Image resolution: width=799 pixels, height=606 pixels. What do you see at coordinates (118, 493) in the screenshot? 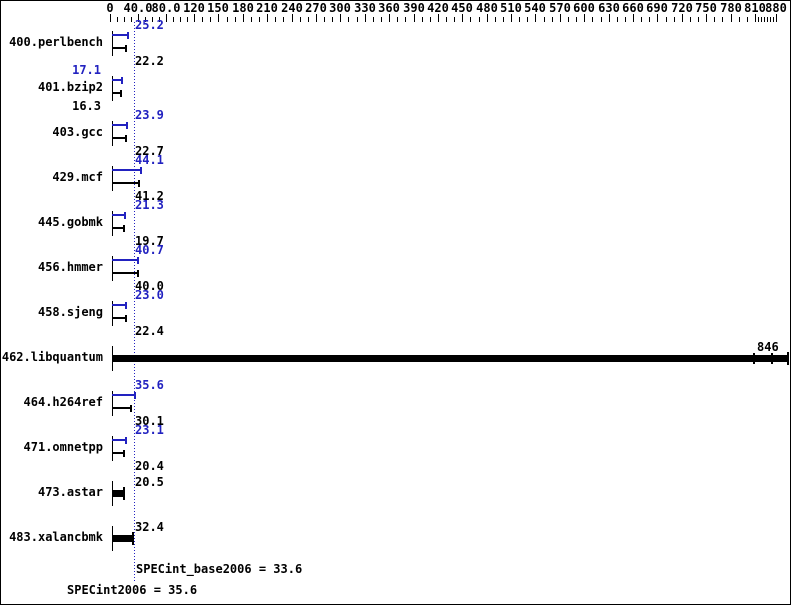
I see `single-bar` at bounding box center [118, 493].